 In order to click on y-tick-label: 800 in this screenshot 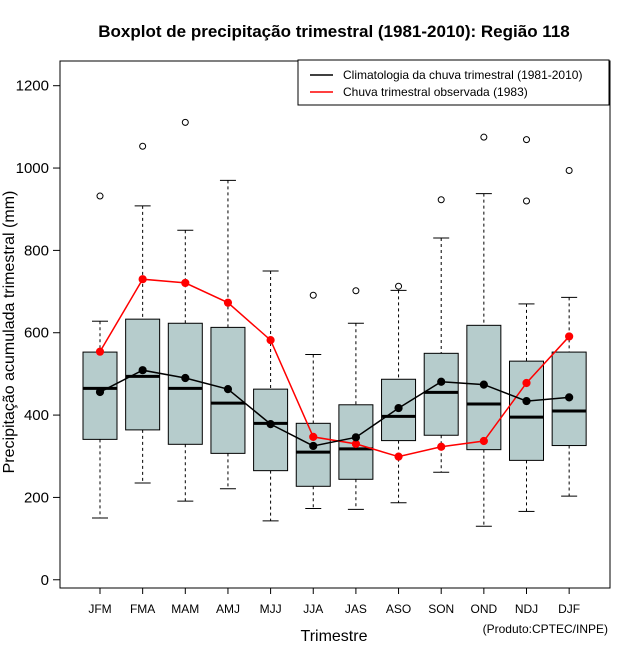, I will do `click(36, 250)`.